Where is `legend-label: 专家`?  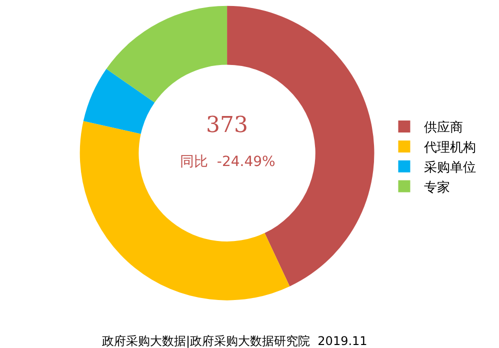 legend-label: 专家 is located at coordinates (437, 187).